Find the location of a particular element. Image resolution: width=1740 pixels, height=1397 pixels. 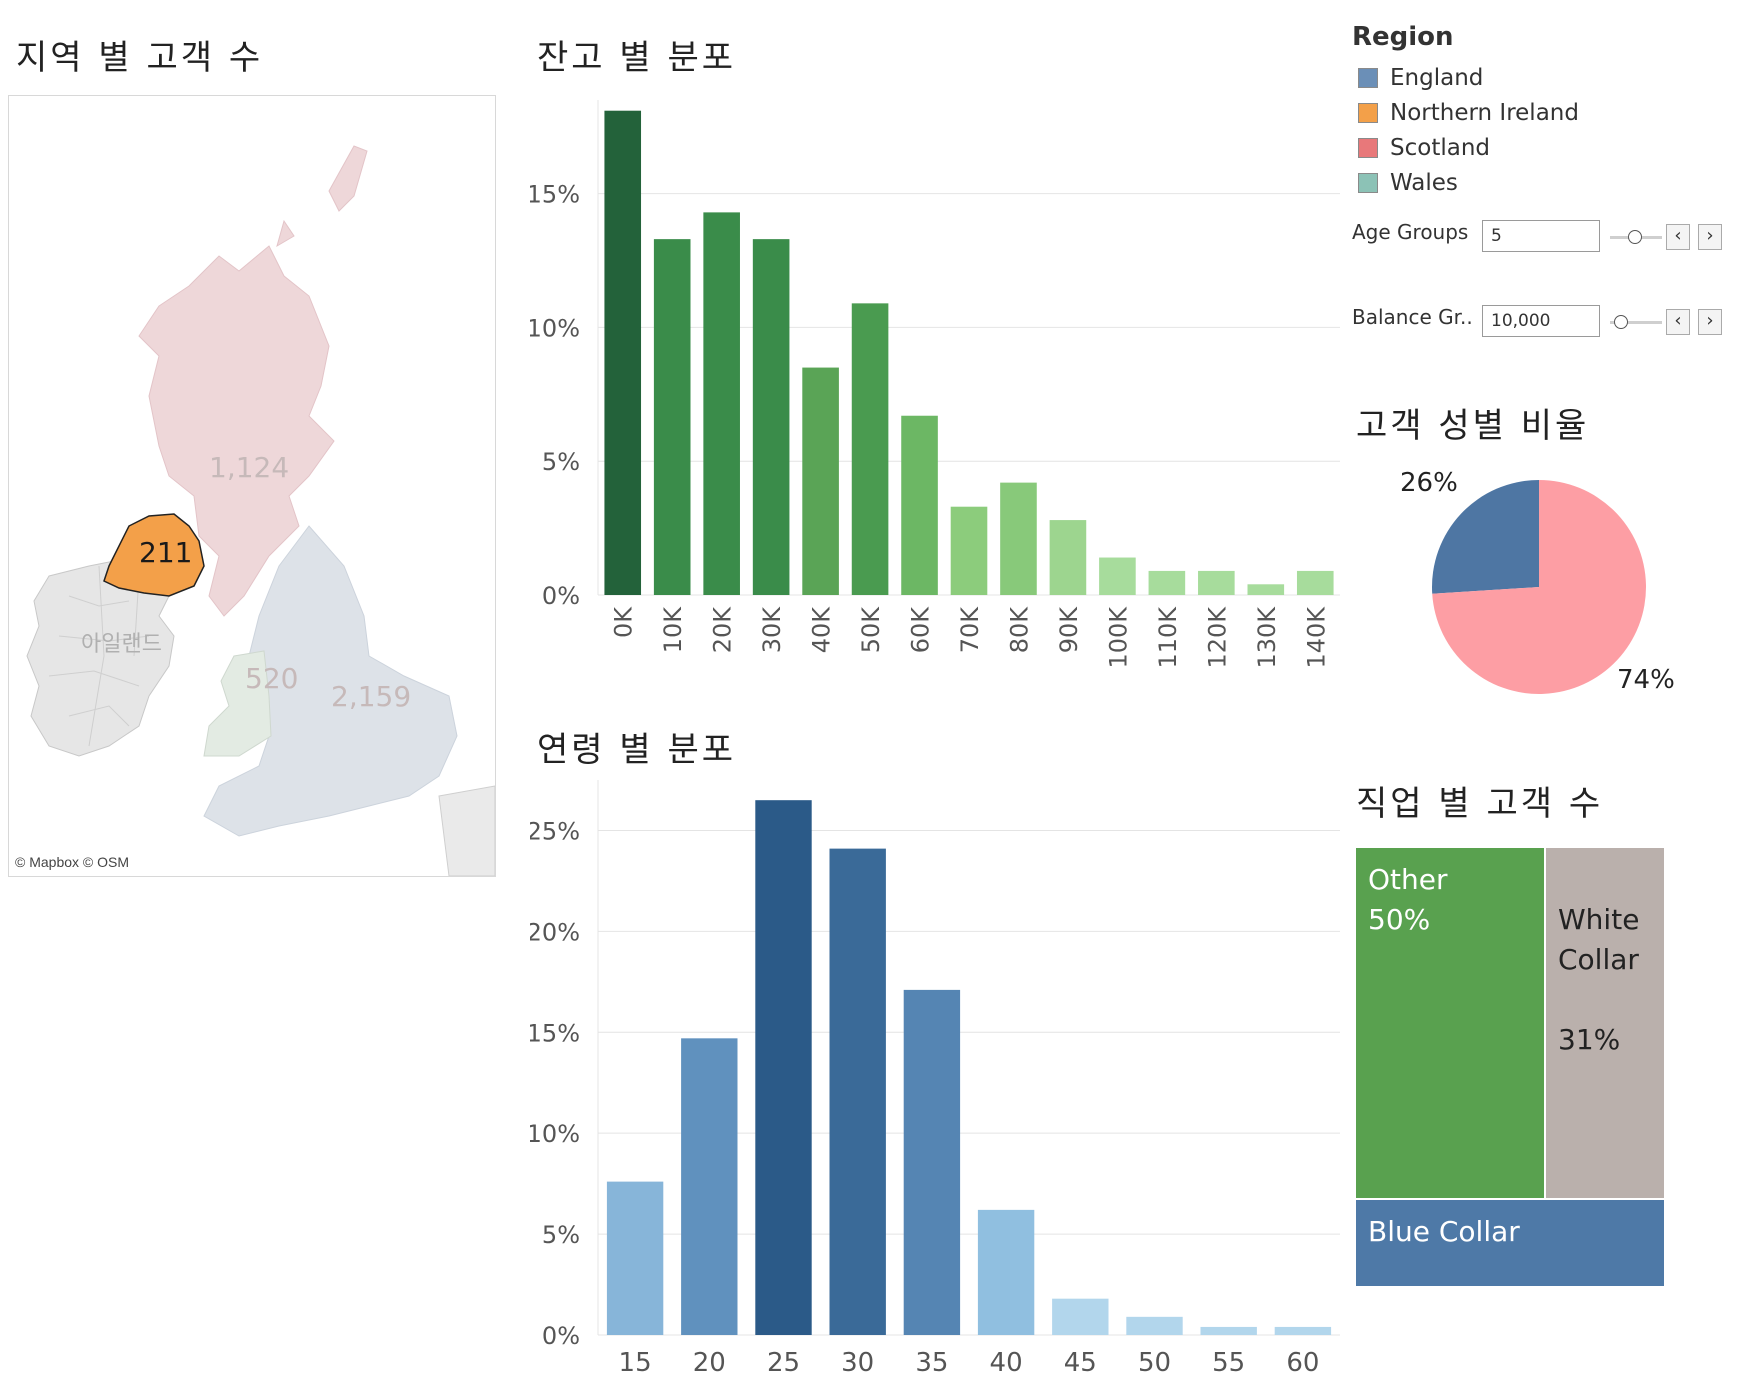

map-attribution: © Mapbox © OSM is located at coordinates (72, 862).